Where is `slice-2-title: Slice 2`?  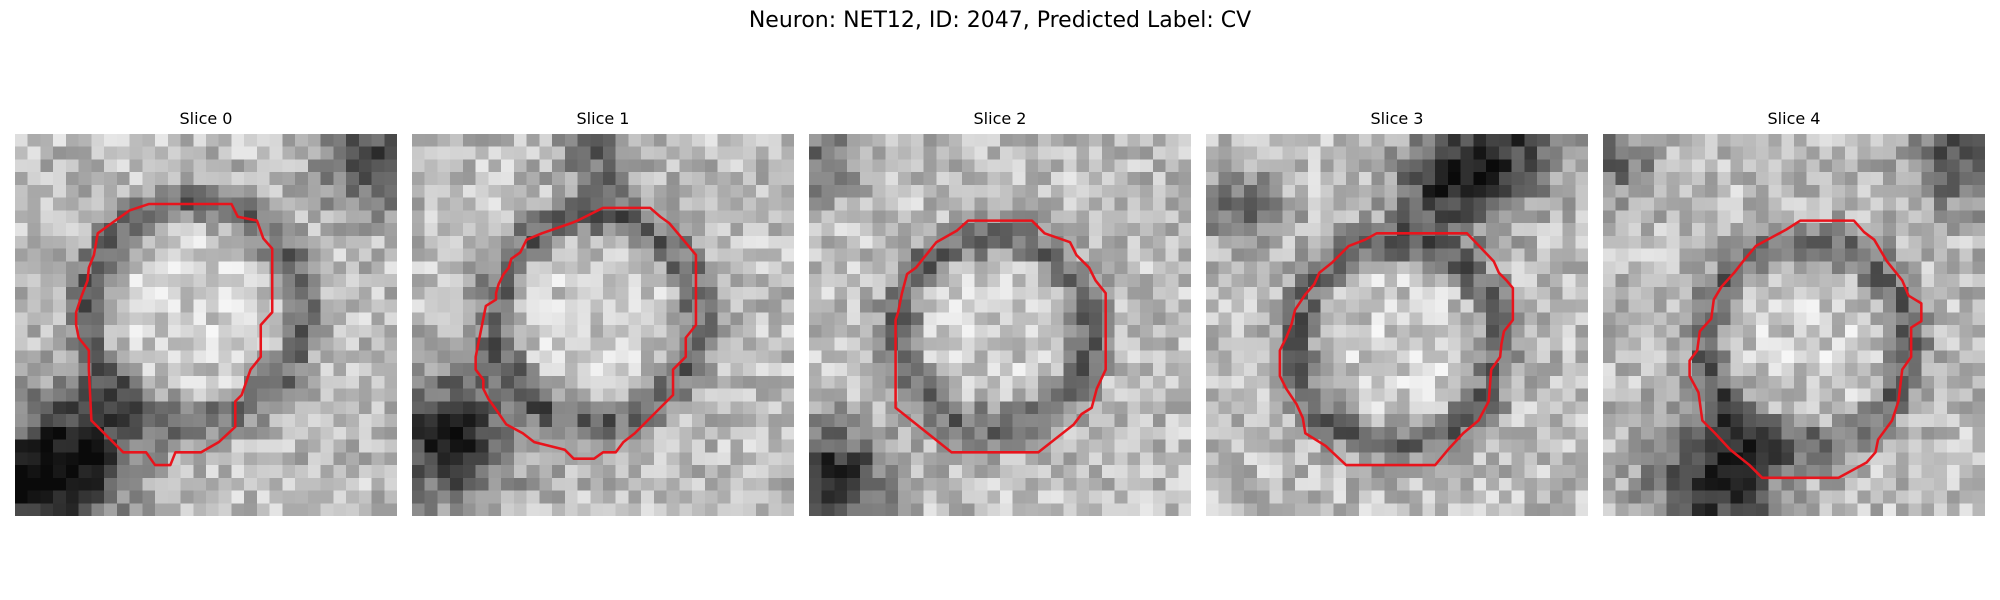
slice-2-title: Slice 2 is located at coordinates (1000, 118).